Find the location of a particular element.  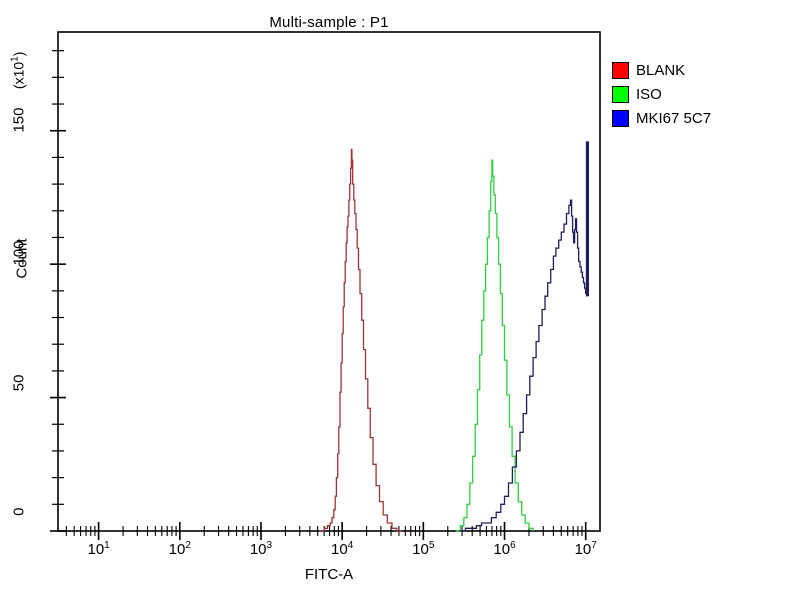

legend-item: MKI67 5C7 is located at coordinates (661, 118).